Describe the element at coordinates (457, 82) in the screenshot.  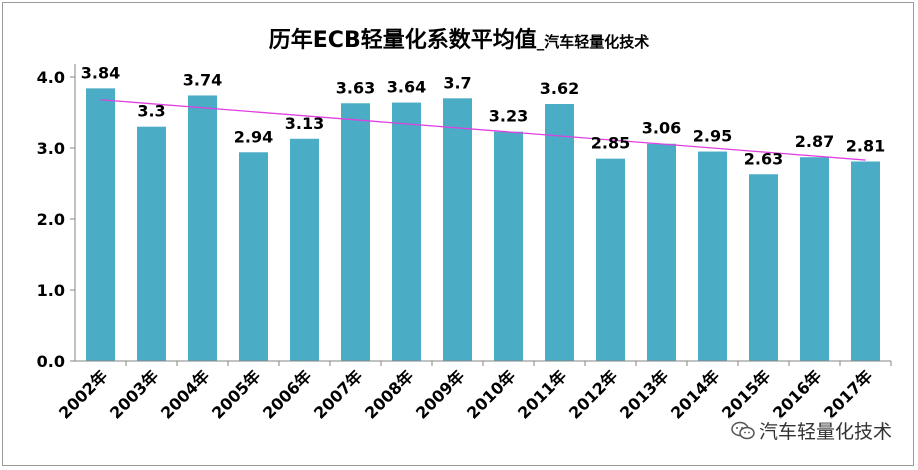
I see `data-label: 3.7` at that location.